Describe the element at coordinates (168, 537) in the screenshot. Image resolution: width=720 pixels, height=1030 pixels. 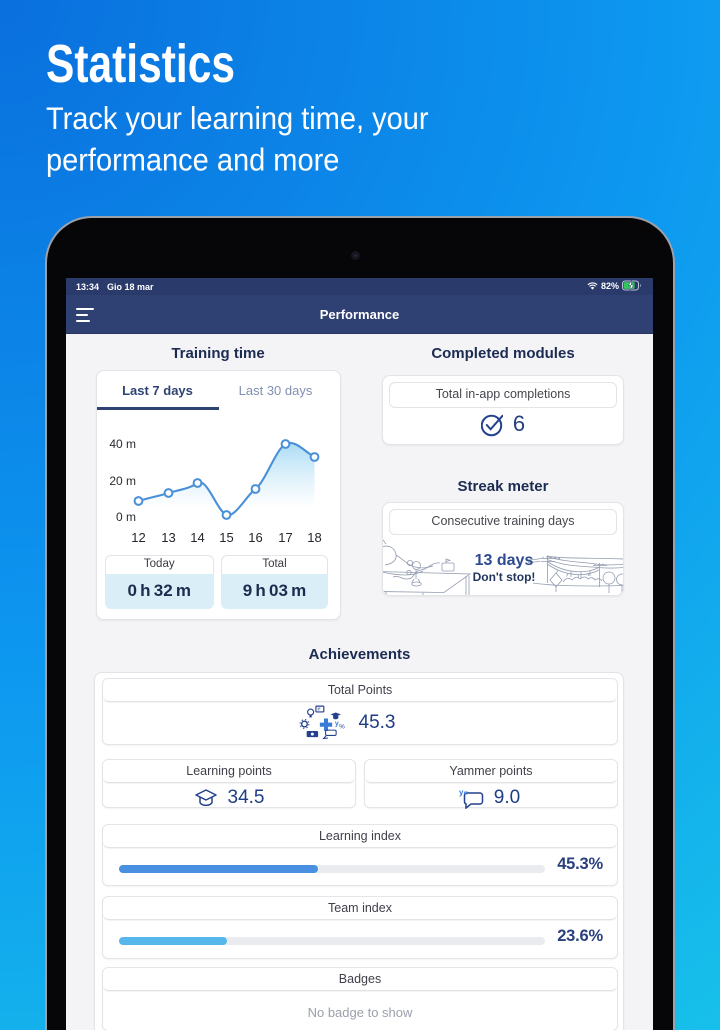
I see `svg-text: 13` at that location.